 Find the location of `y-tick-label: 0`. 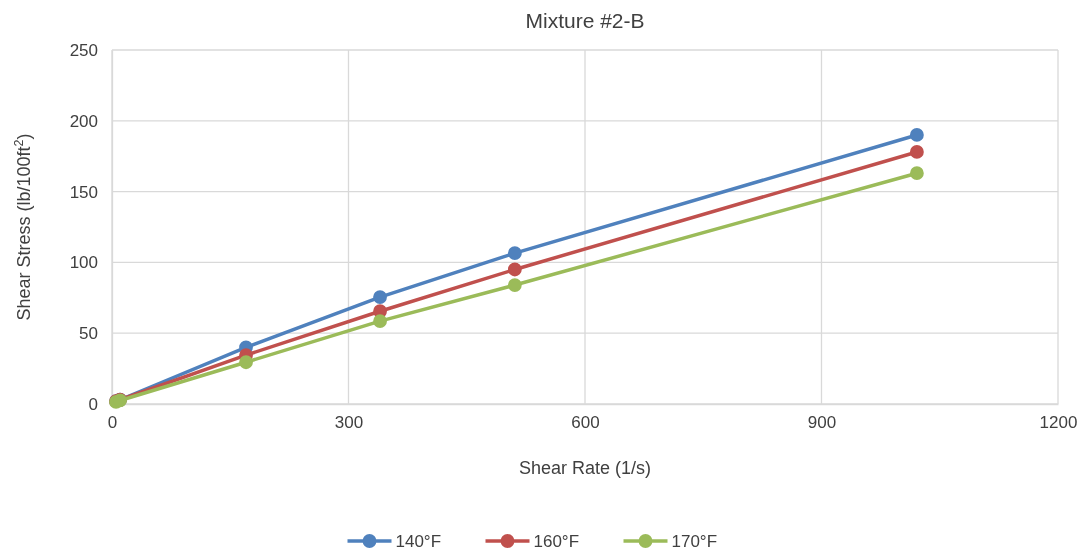

y-tick-label: 0 is located at coordinates (93, 404).